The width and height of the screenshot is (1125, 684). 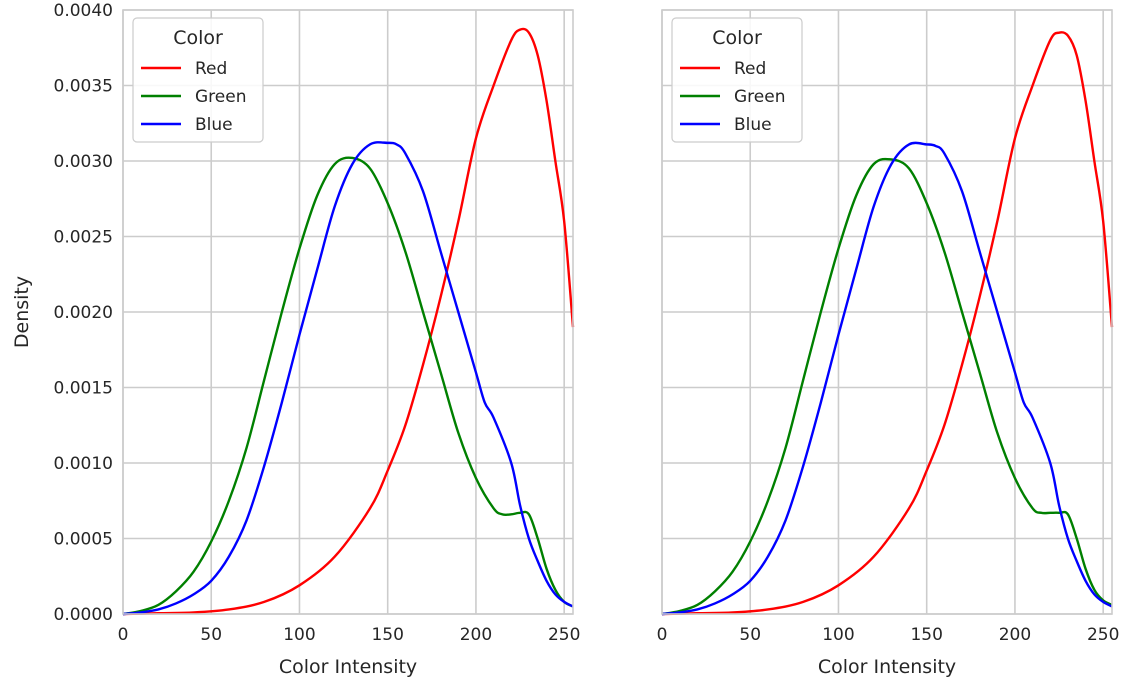 What do you see at coordinates (83, 540) in the screenshot?
I see `y-tick-label: 0.0005` at bounding box center [83, 540].